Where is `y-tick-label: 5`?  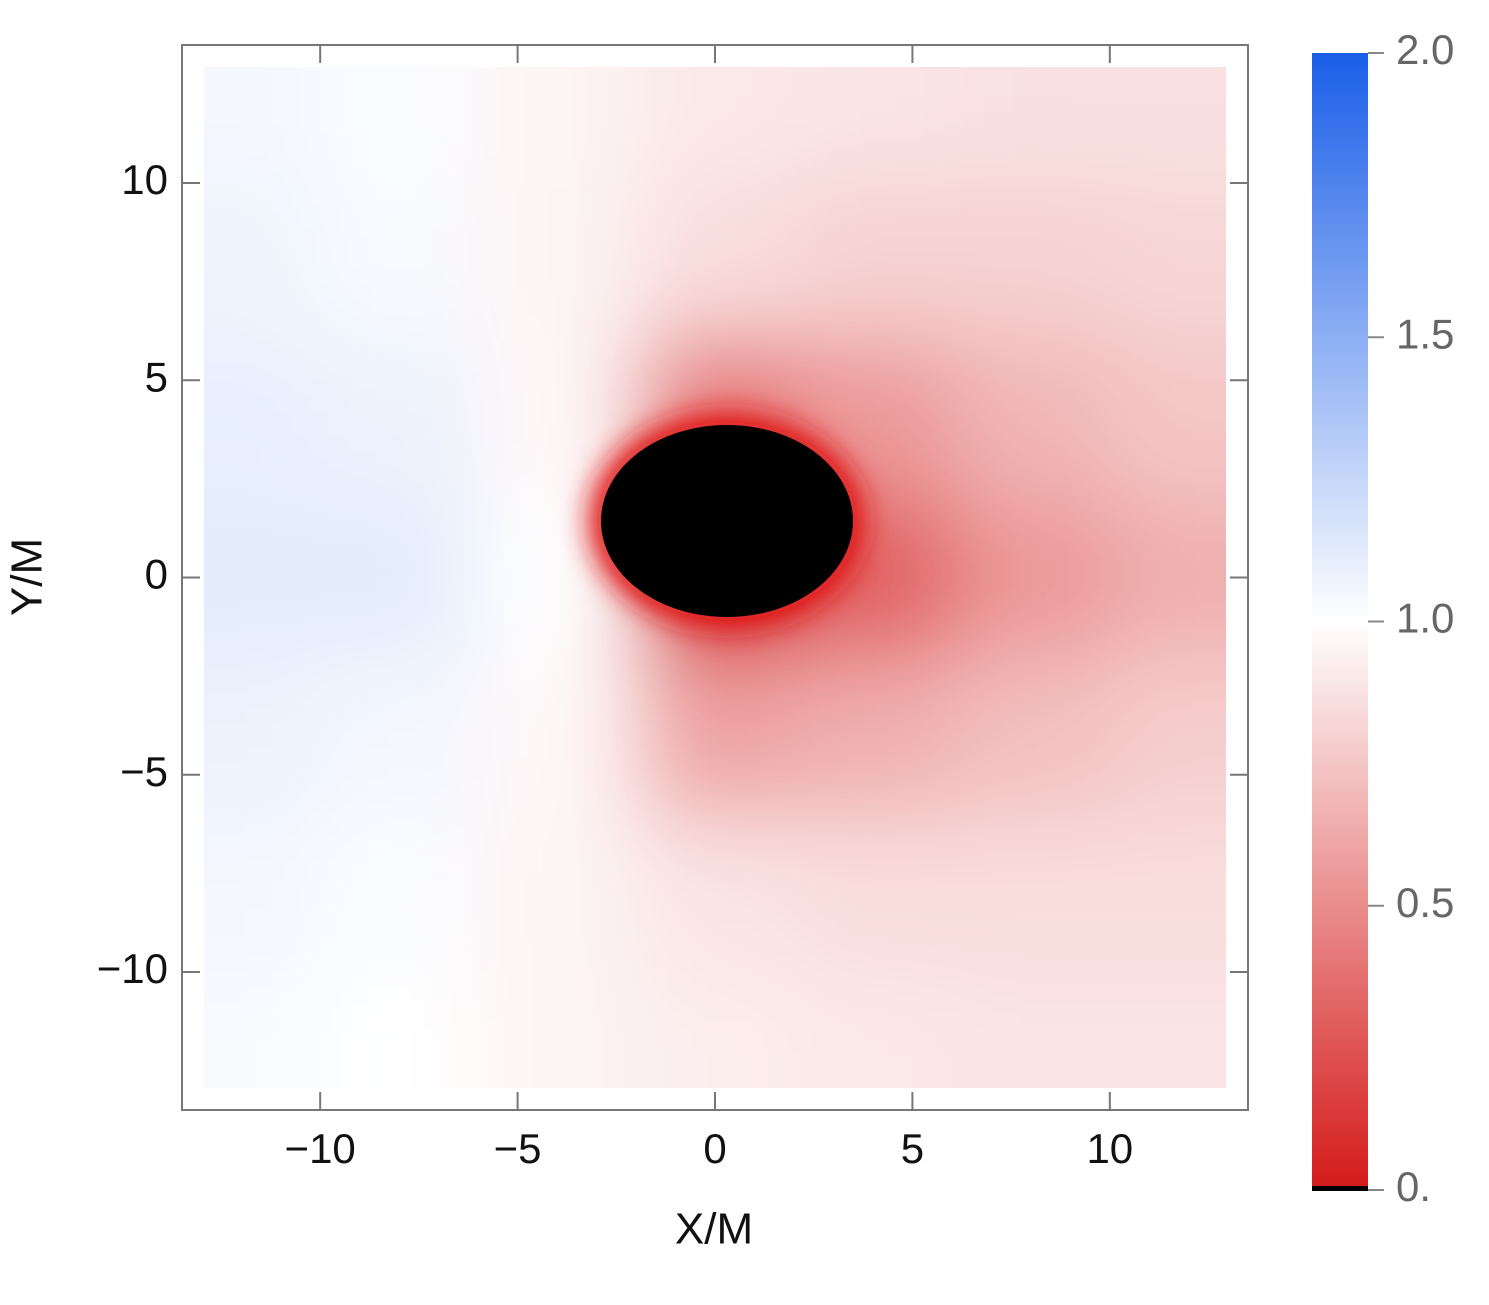
y-tick-label: 5 is located at coordinates (156, 376).